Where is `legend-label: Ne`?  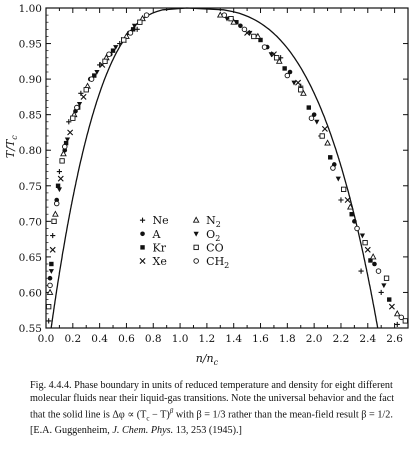 legend-label: Ne is located at coordinates (161, 220).